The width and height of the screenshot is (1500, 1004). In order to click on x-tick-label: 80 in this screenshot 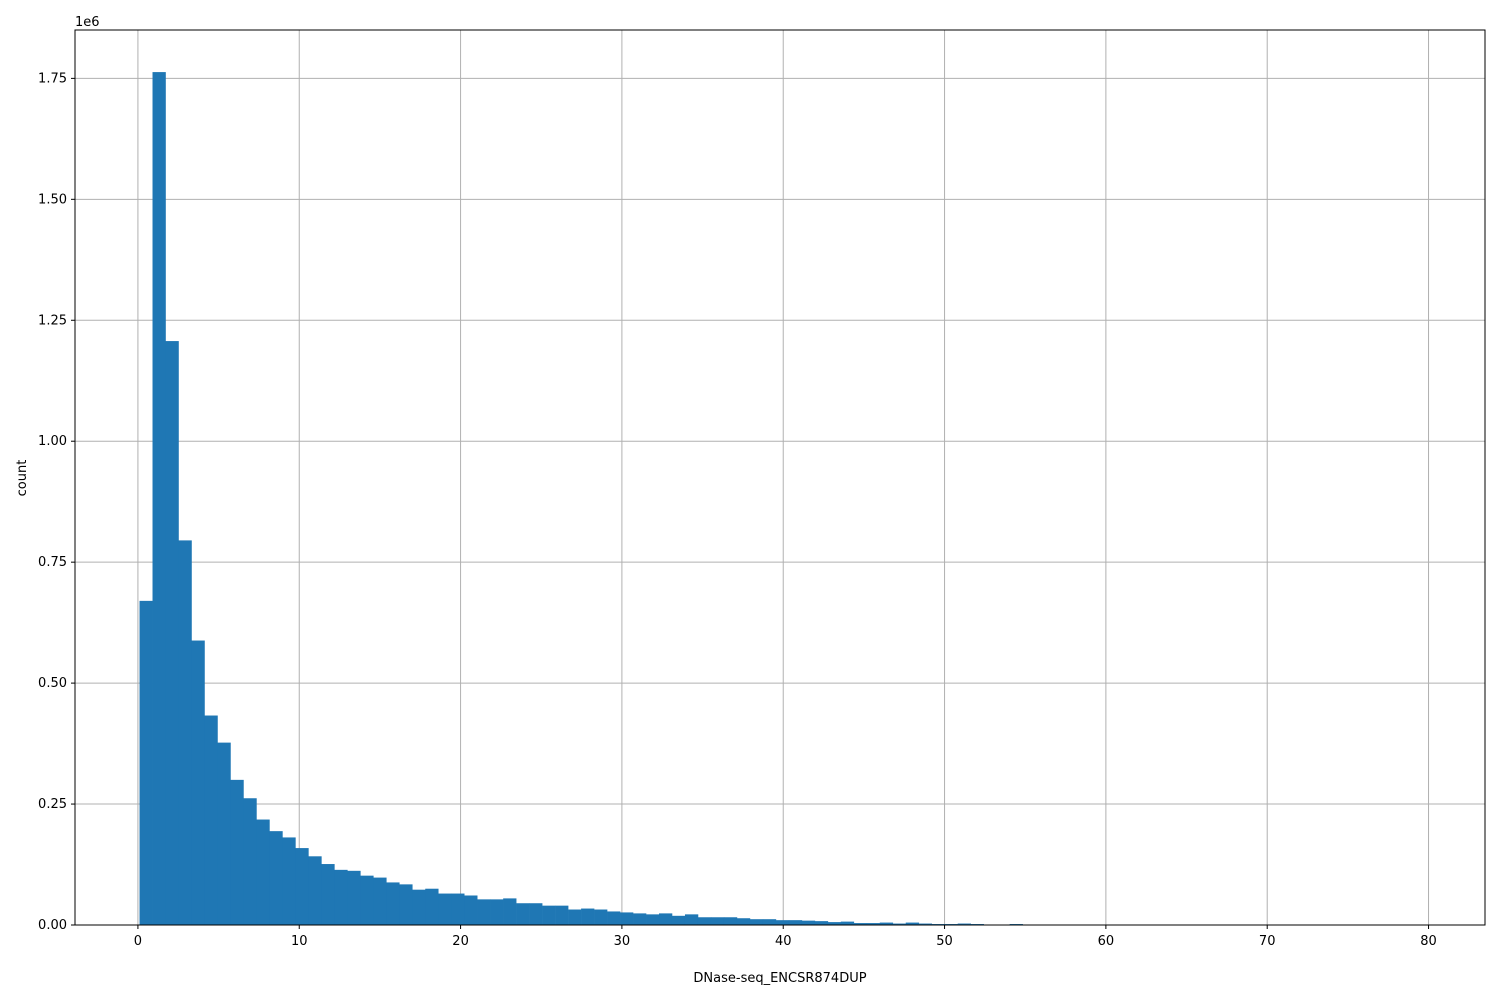, I will do `click(1428, 941)`.